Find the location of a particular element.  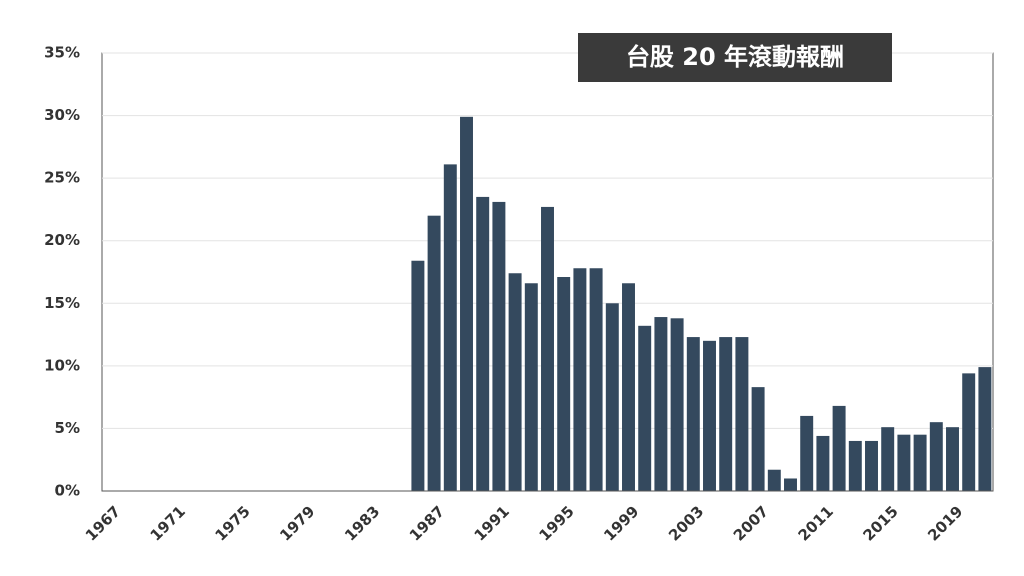

x-tick-label: 2019 is located at coordinates (945, 523).